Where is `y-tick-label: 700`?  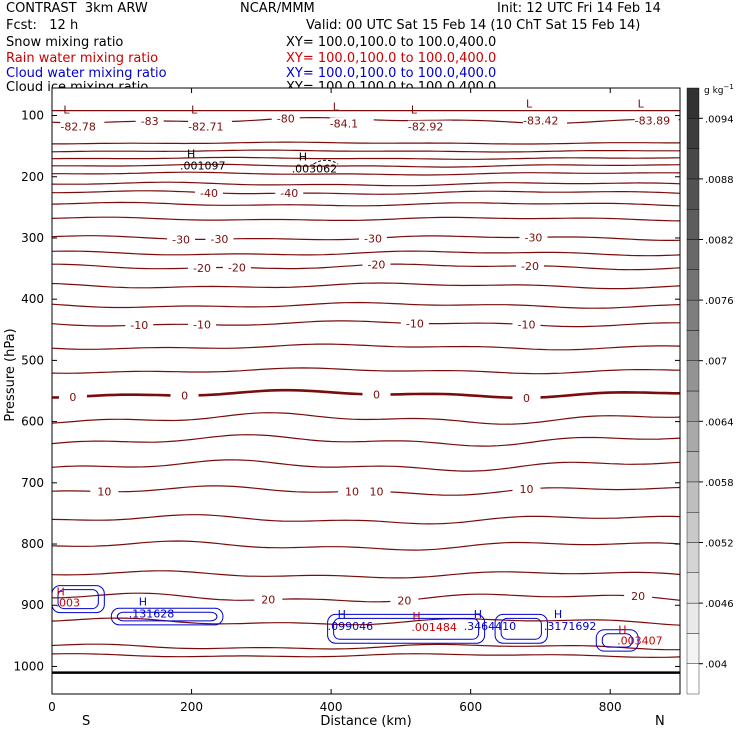
y-tick-label: 700 is located at coordinates (32, 483).